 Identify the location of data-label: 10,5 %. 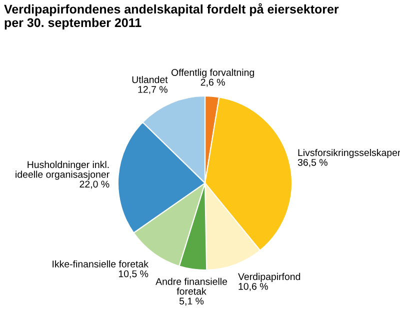
(133, 274).